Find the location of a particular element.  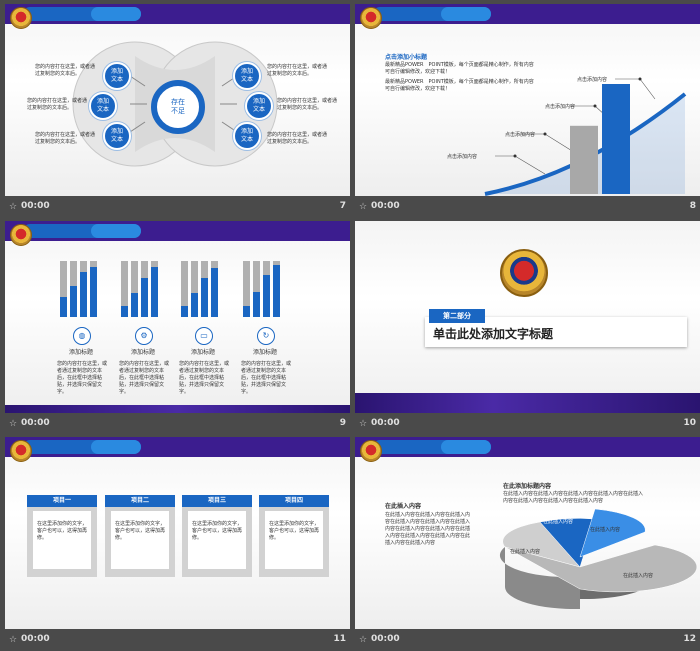

slide-number: 11 is located at coordinates (339, 639).